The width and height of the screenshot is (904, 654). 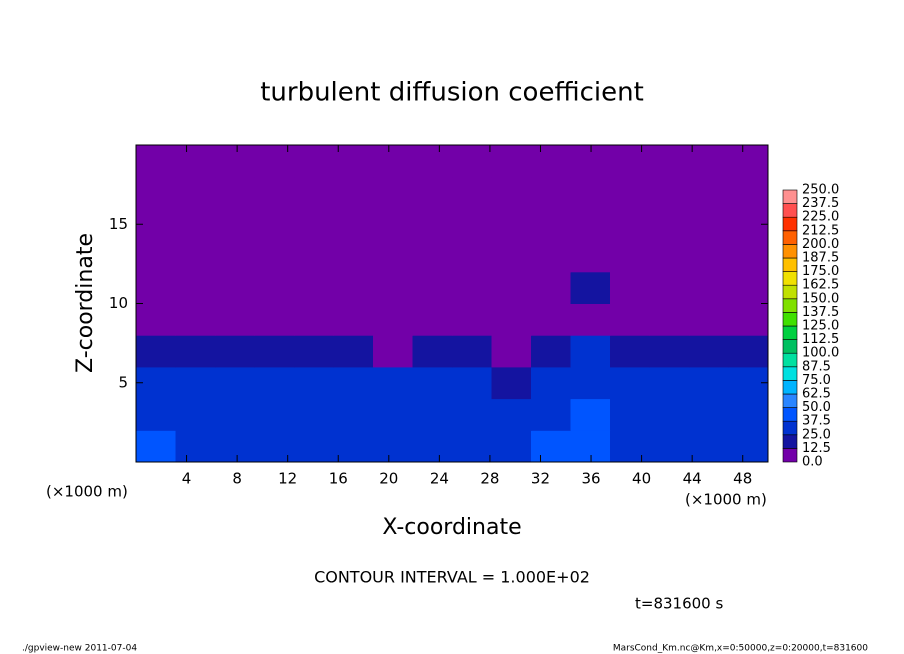 I want to click on colorbar-label: 212.5, so click(x=820, y=230).